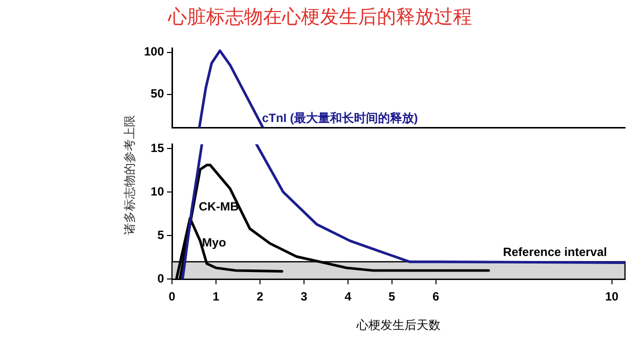  Describe the element at coordinates (436, 297) in the screenshot. I see `x-tick-label: 6` at that location.